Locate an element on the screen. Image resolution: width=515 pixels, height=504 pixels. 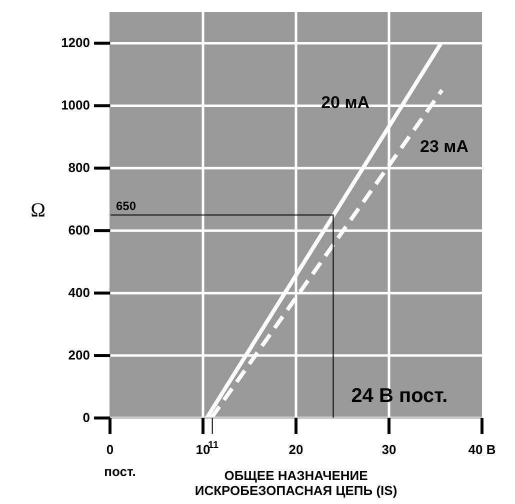
annotation: 650 is located at coordinates (126, 206).